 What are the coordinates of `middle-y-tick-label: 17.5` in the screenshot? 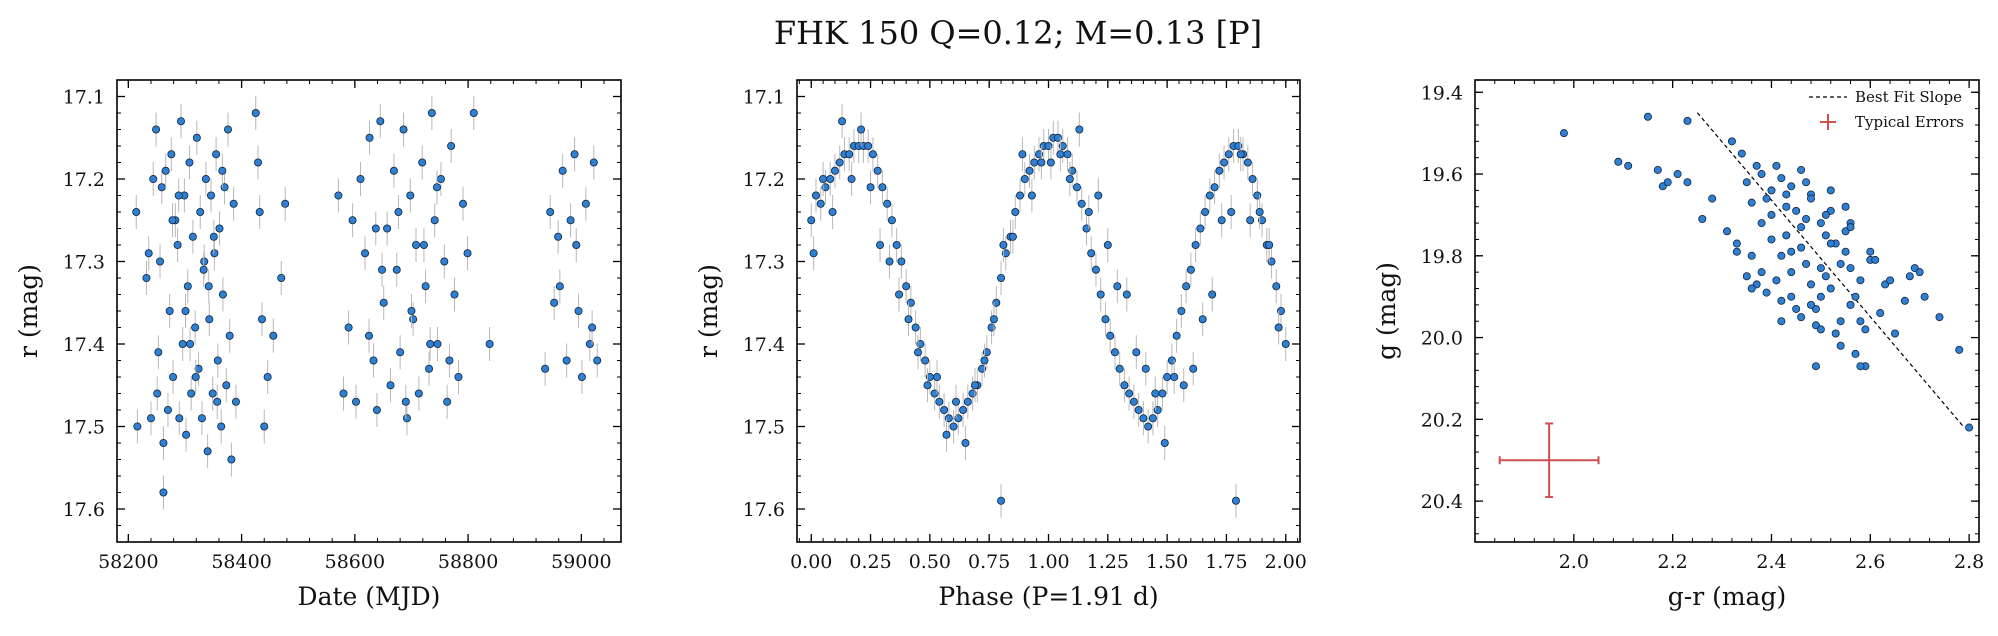 It's located at (764, 428).